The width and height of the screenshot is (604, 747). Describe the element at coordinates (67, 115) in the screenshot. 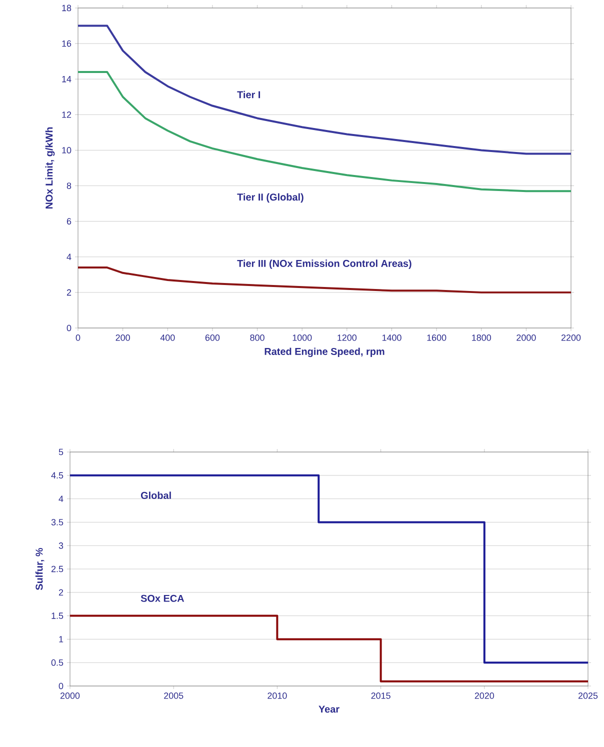

I see `y-tick-label: 12` at that location.